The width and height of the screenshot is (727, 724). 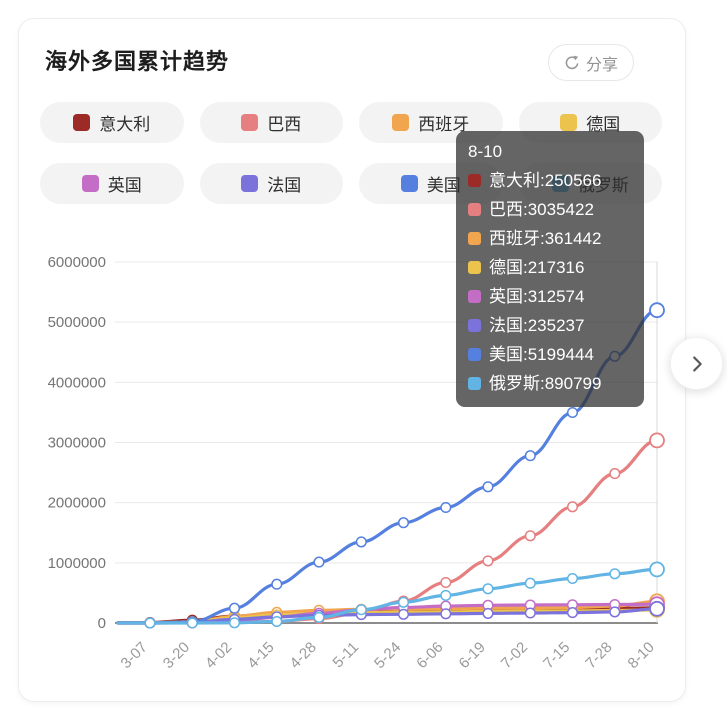 I want to click on legend-item-2: 巴西, so click(x=271, y=122).